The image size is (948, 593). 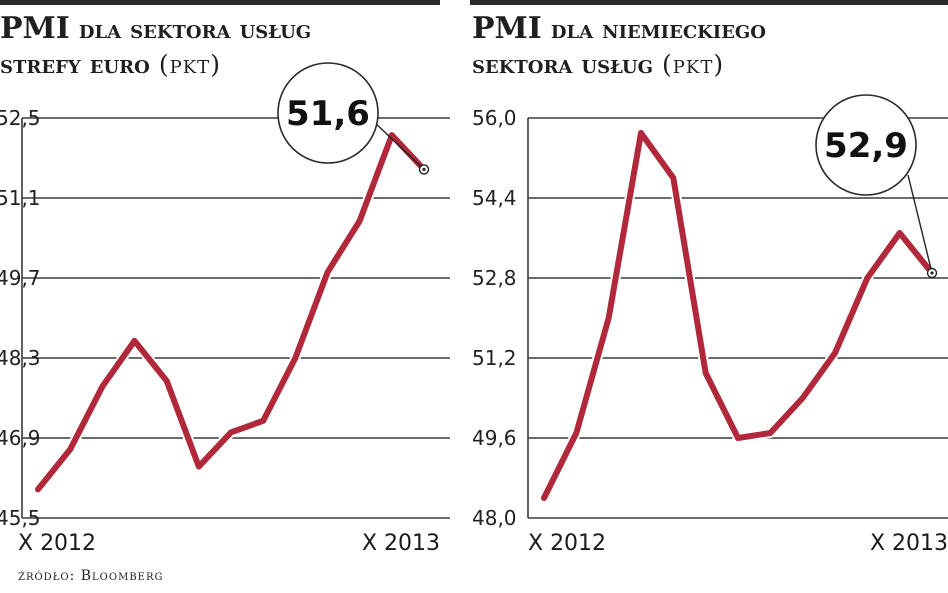 I want to click on chart-title-line2: sektora usług (pkt), so click(x=598, y=65).